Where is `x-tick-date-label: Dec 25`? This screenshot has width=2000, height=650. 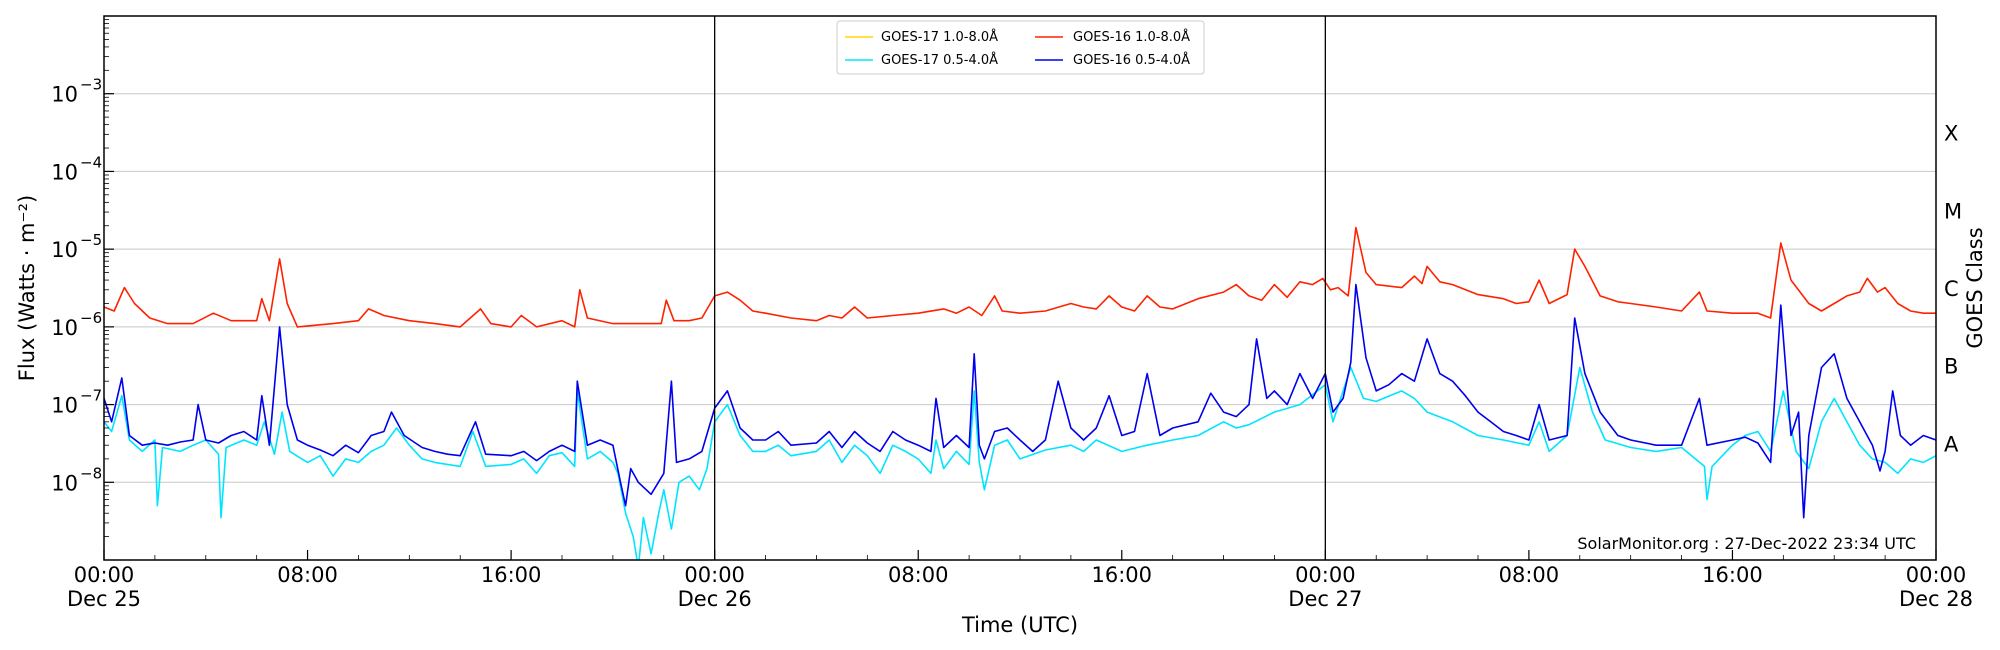
x-tick-date-label: Dec 25 is located at coordinates (104, 599).